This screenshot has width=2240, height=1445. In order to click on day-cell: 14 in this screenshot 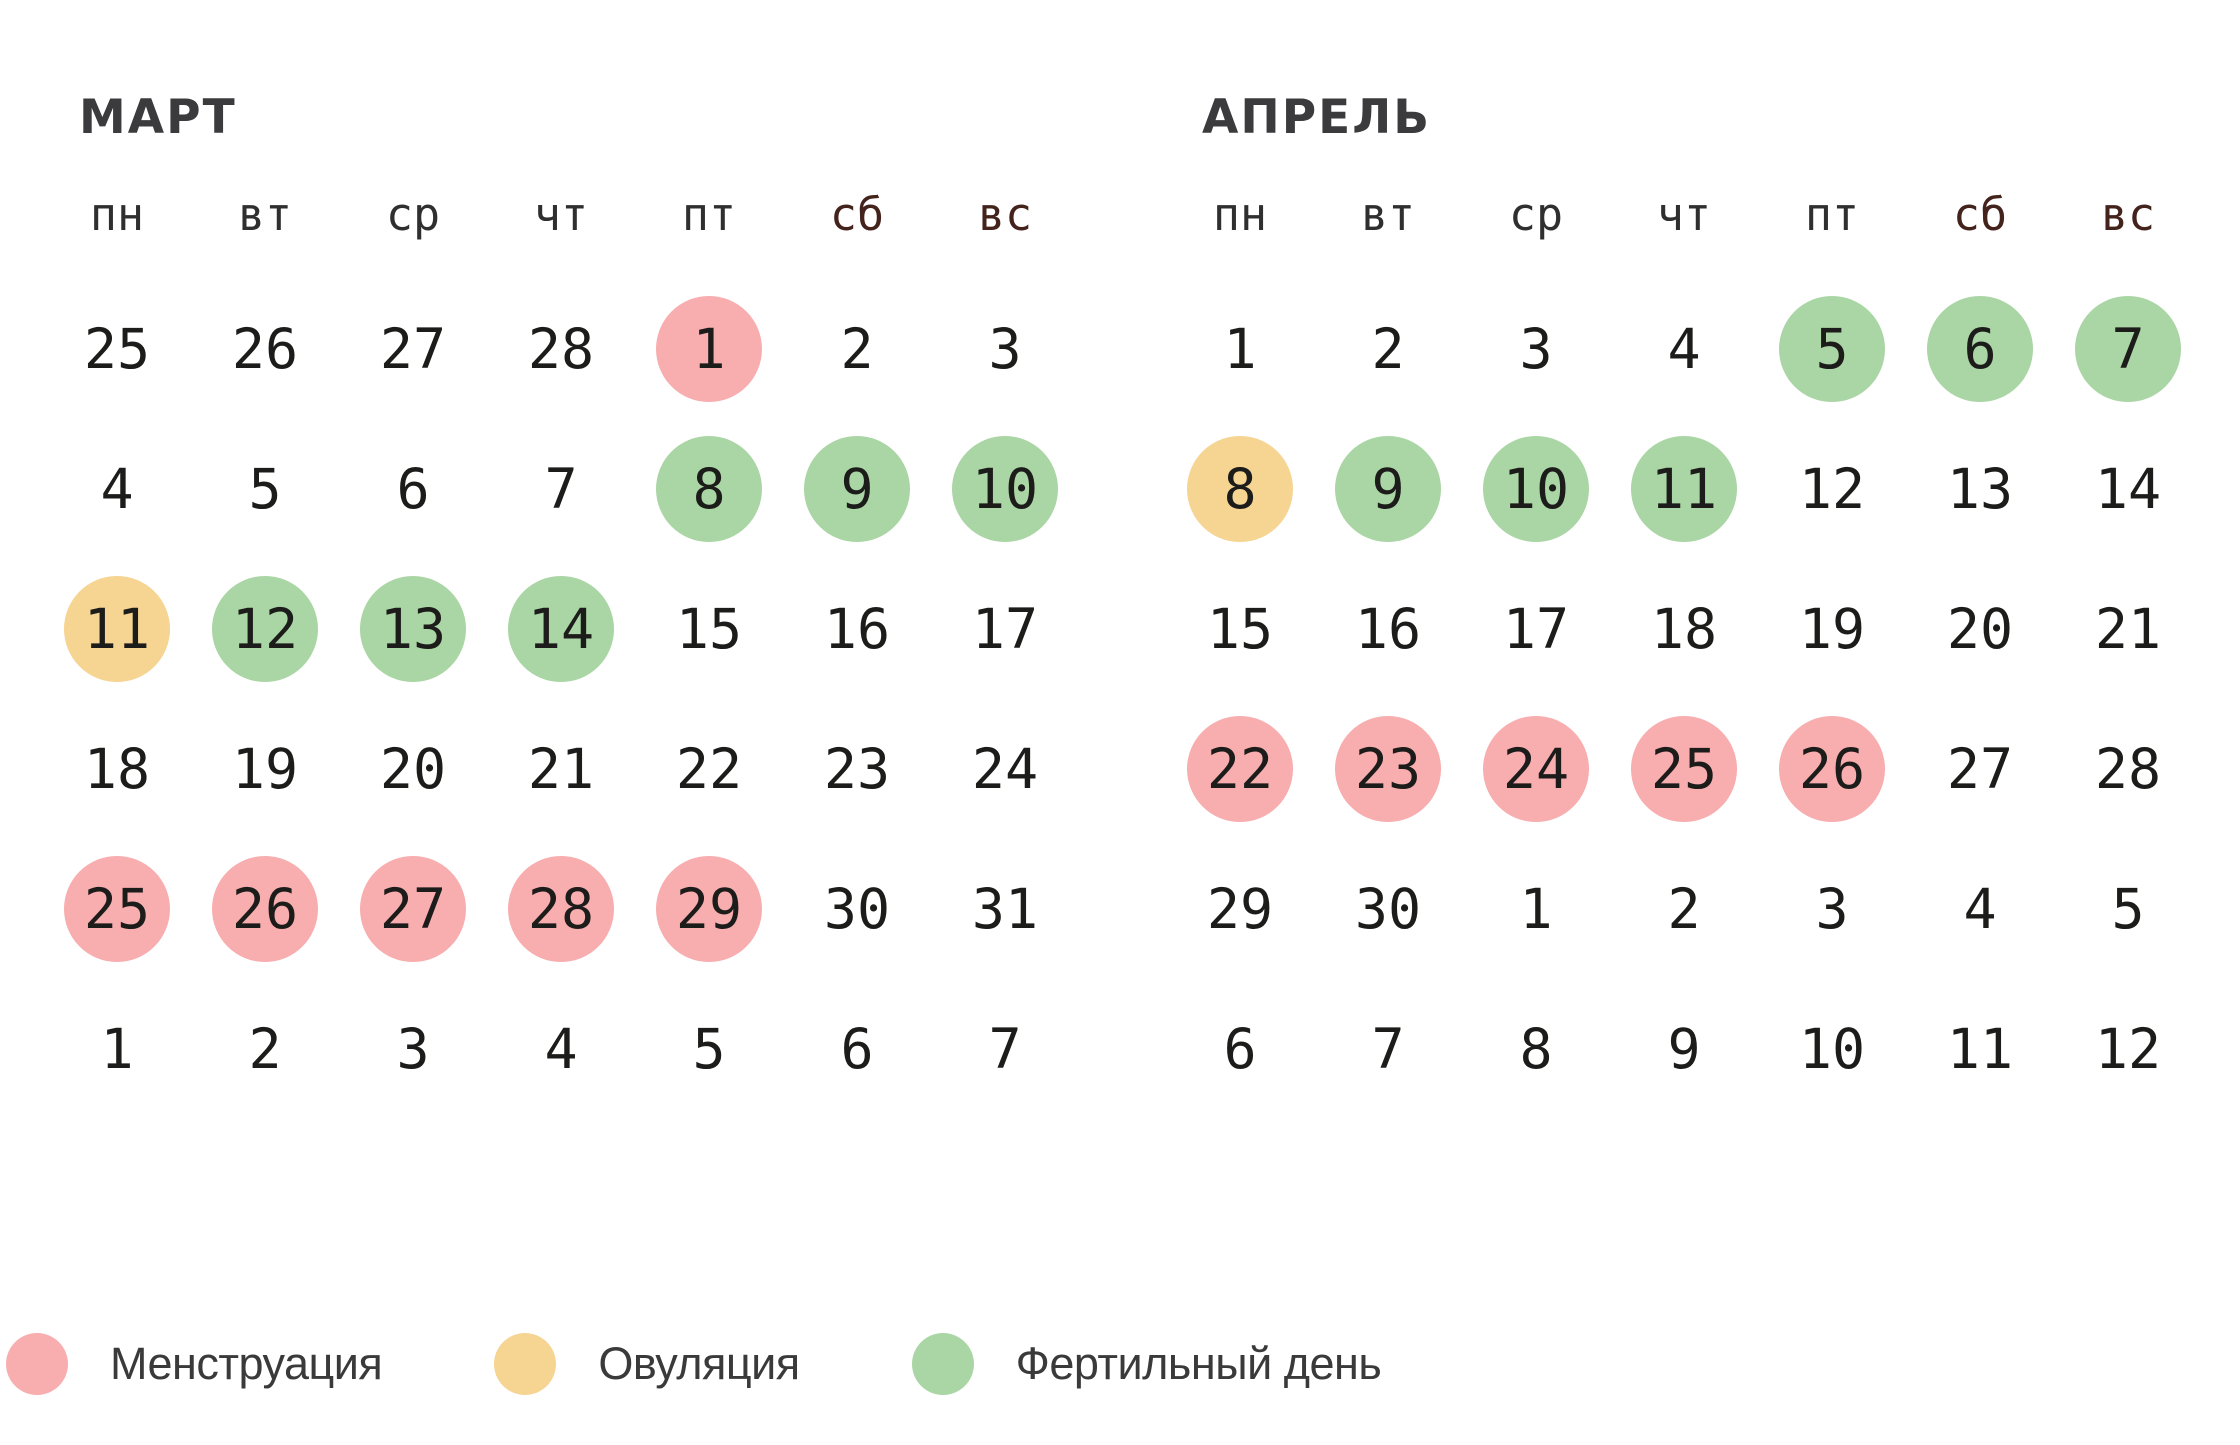, I will do `click(2128, 489)`.